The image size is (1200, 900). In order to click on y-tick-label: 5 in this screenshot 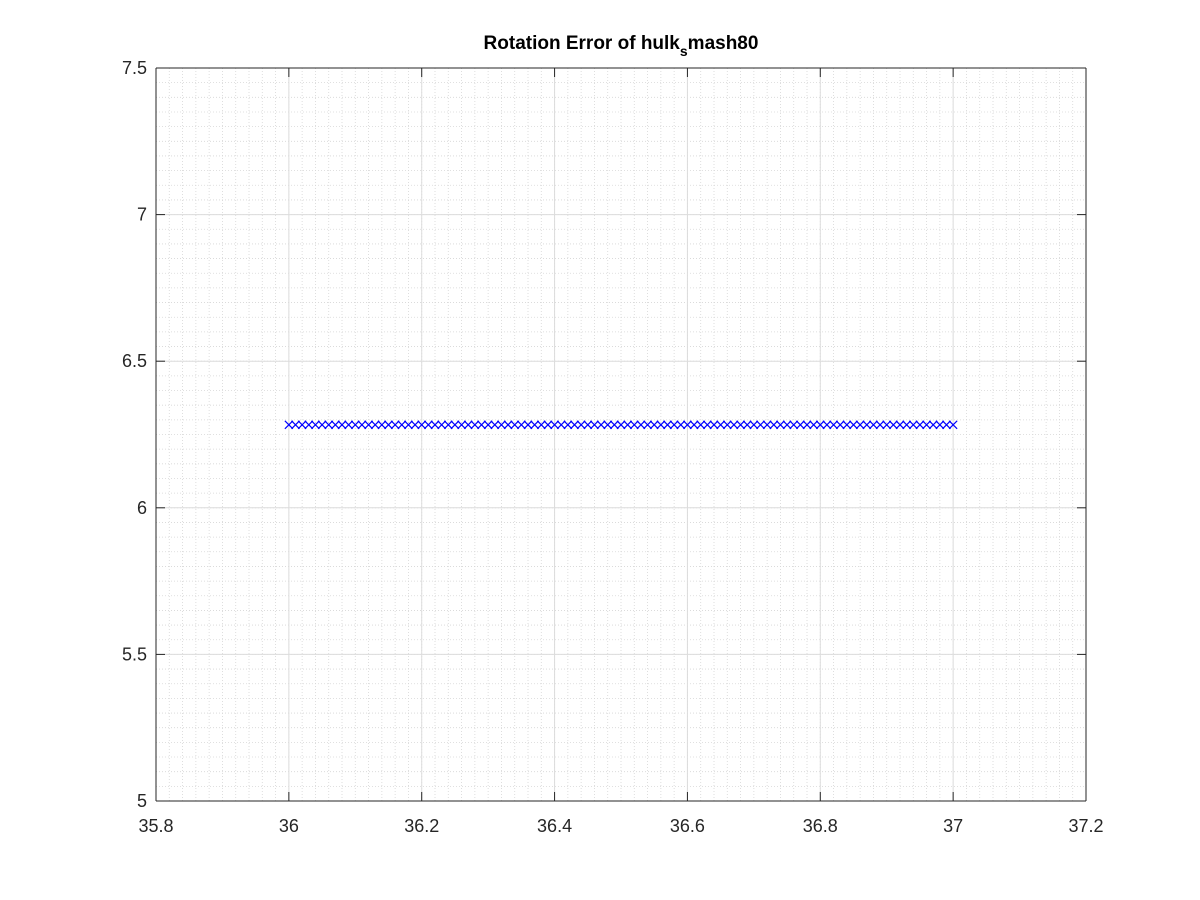, I will do `click(142, 801)`.